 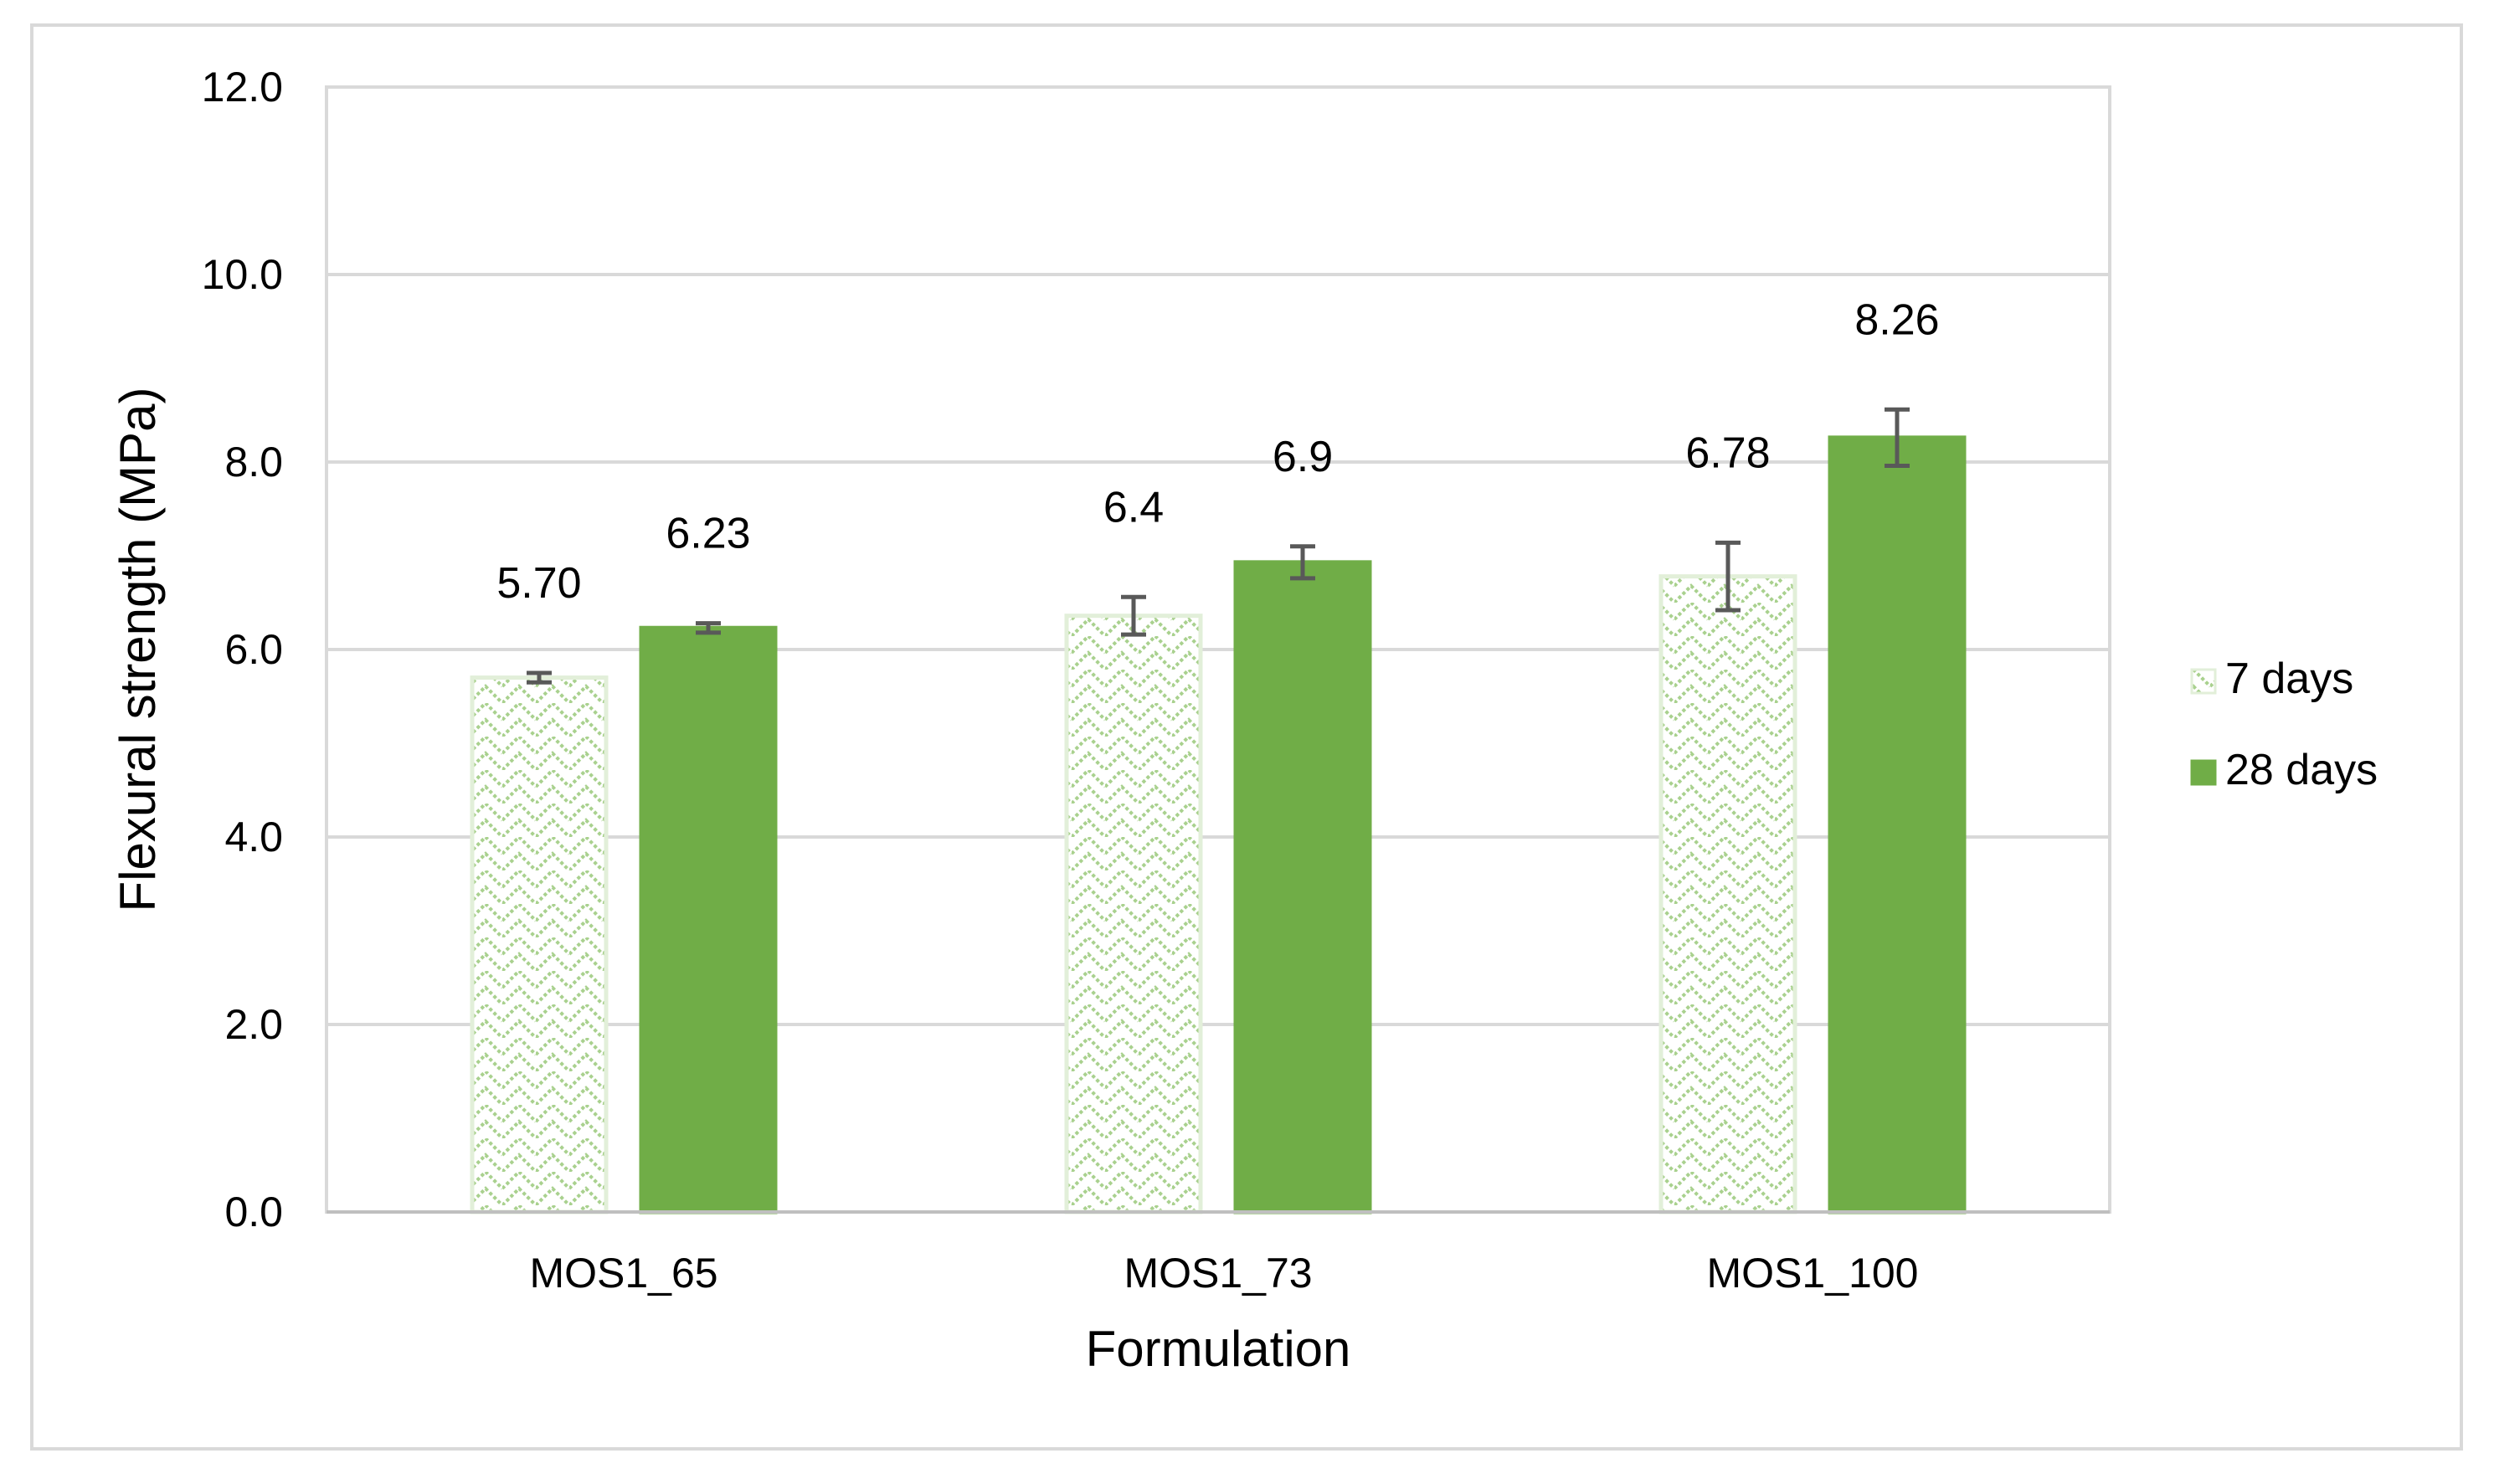 I want to click on data-label: 5.70, so click(x=538, y=584).